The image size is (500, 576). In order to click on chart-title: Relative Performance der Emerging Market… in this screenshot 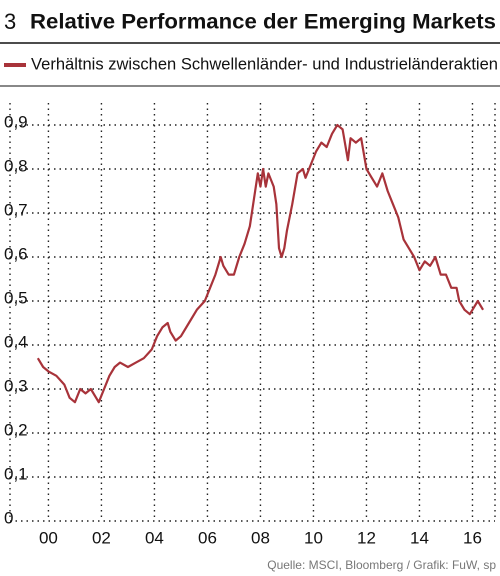, I will do `click(263, 22)`.